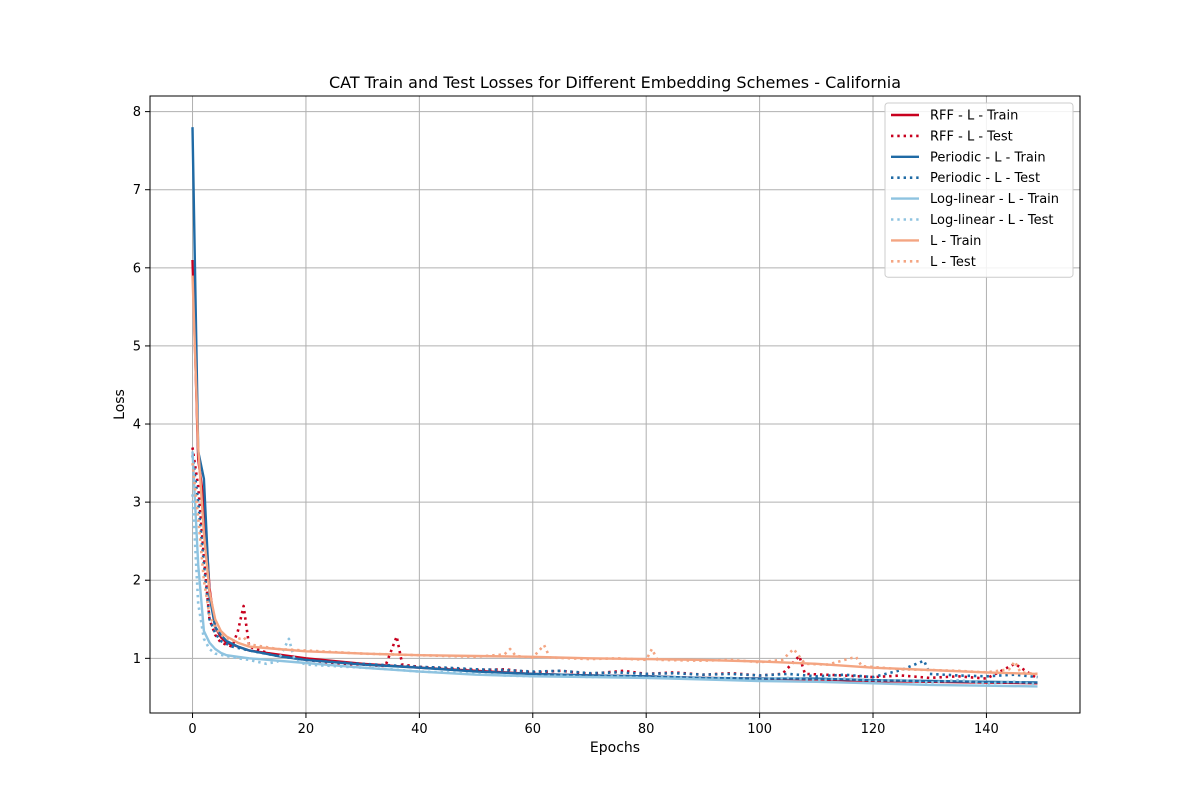 The image size is (1200, 805). I want to click on x-tick-label: 60, so click(533, 729).